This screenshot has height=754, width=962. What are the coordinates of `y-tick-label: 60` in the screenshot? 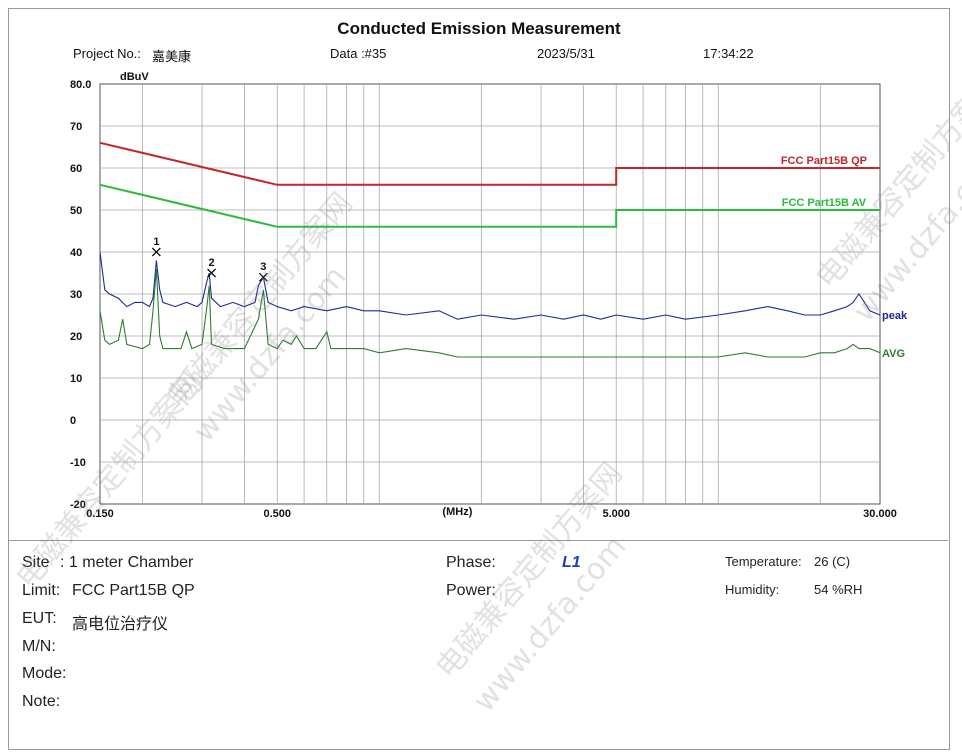 It's located at (76, 169).